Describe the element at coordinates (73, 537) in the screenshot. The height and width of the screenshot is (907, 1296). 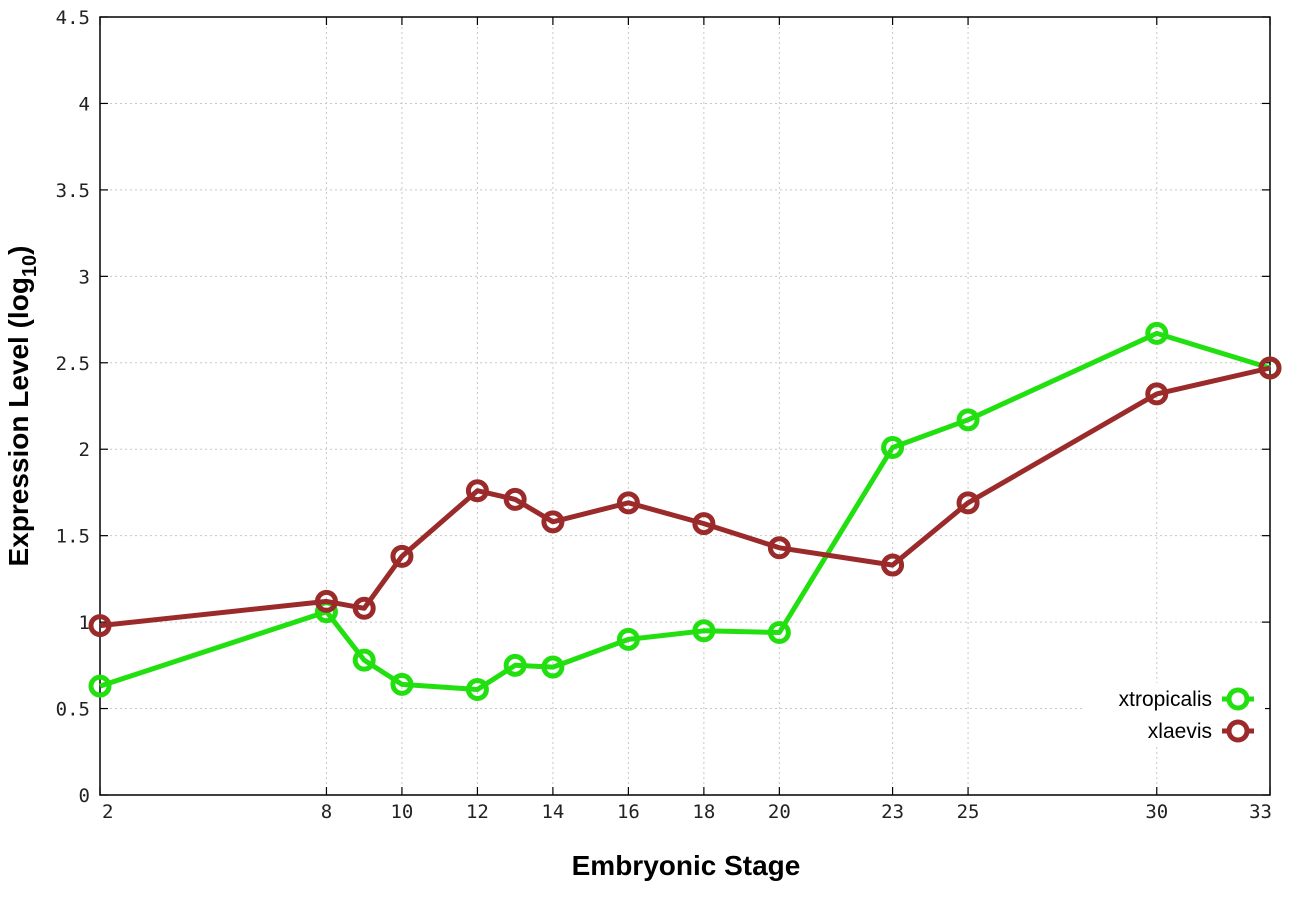
I see `y-tick-label: 1.5` at that location.